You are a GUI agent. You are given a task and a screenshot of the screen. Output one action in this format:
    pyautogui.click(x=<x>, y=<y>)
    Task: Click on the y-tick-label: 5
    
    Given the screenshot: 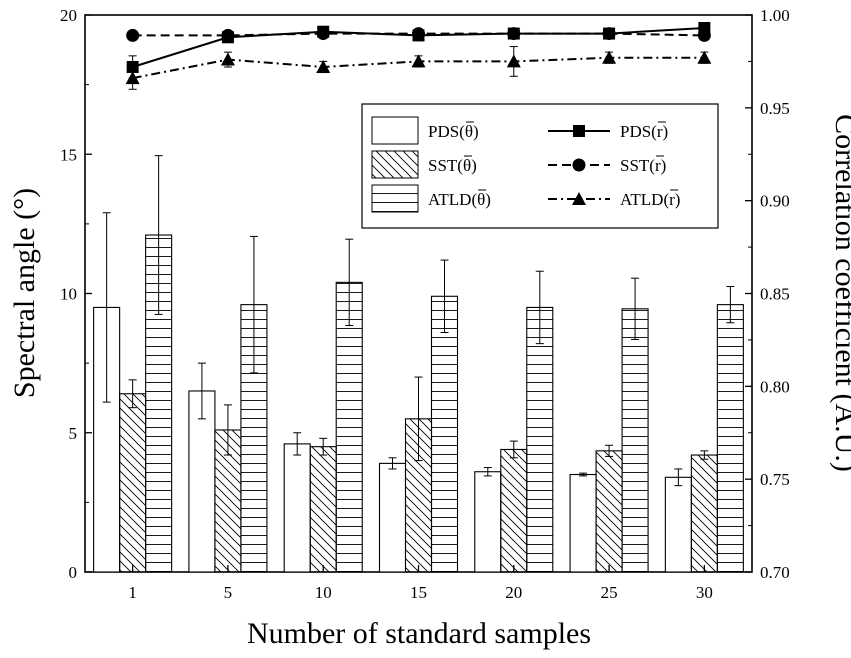 What is the action you would take?
    pyautogui.click(x=73, y=433)
    